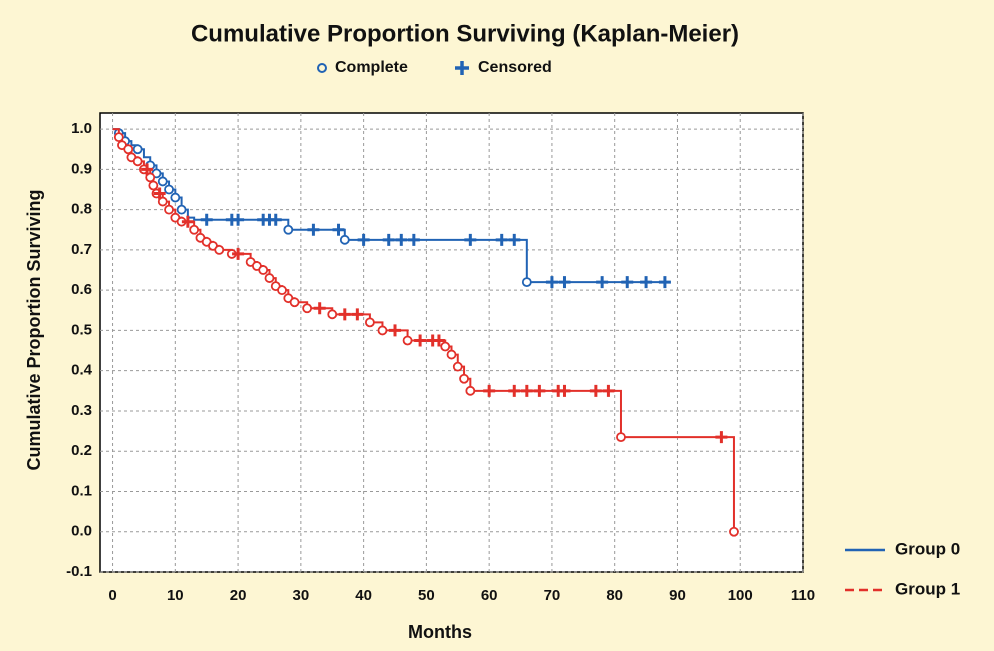 The height and width of the screenshot is (651, 994). Describe the element at coordinates (79, 571) in the screenshot. I see `y-tick-label: -0.1` at that location.